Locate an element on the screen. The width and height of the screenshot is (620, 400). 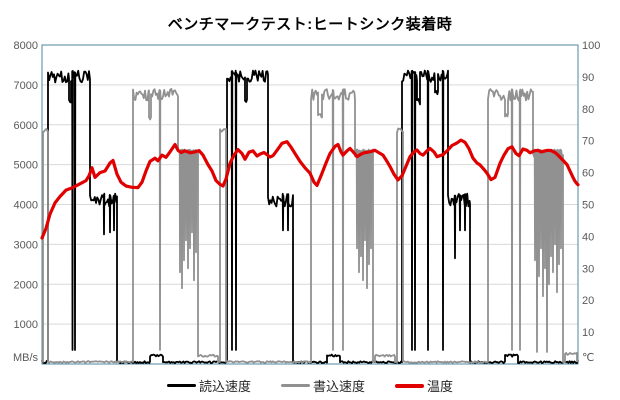
legend-label-read-speed: 読込速度 is located at coordinates (224, 386).